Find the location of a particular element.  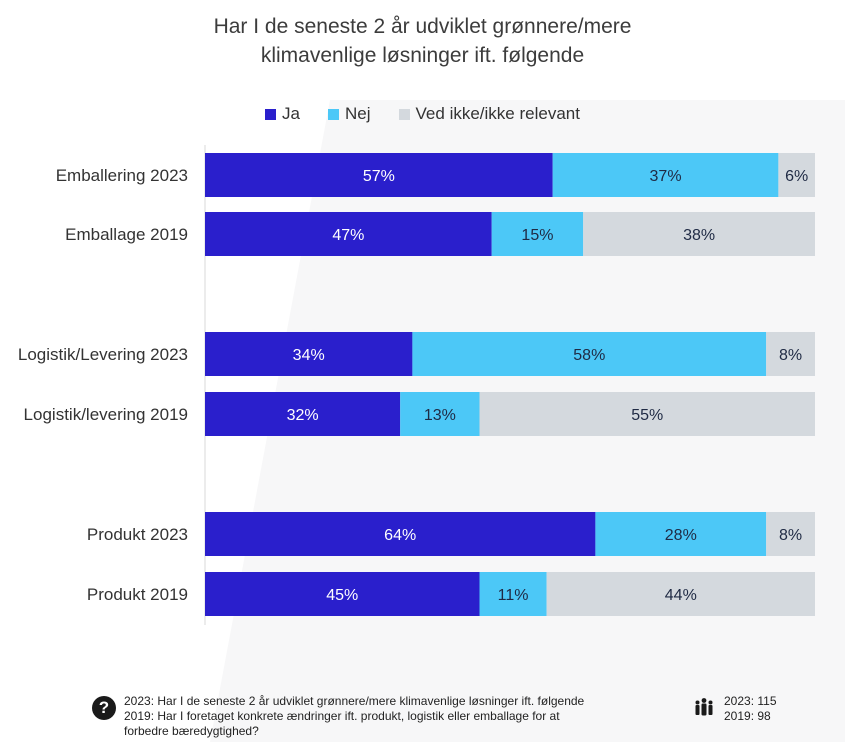

data-label: 55% is located at coordinates (647, 415).